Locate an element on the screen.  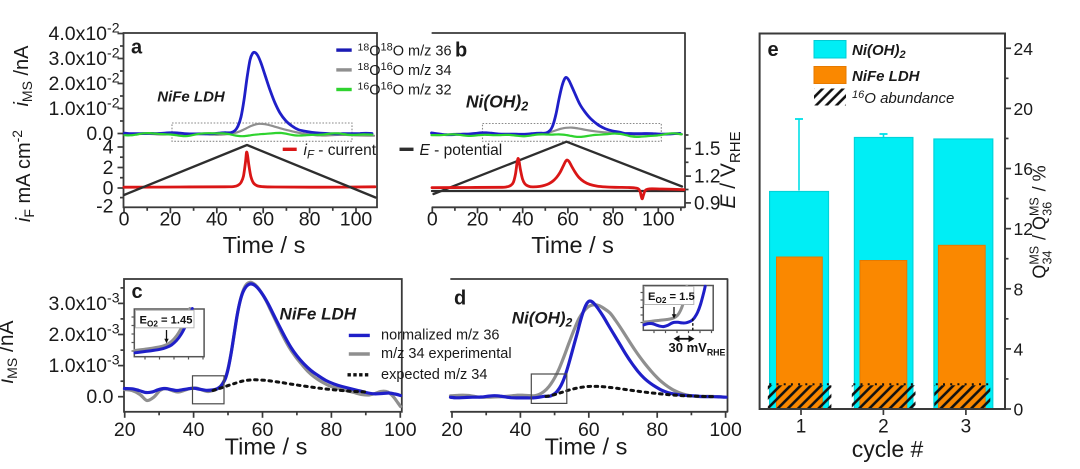
svg-text: d is located at coordinates (460, 299).